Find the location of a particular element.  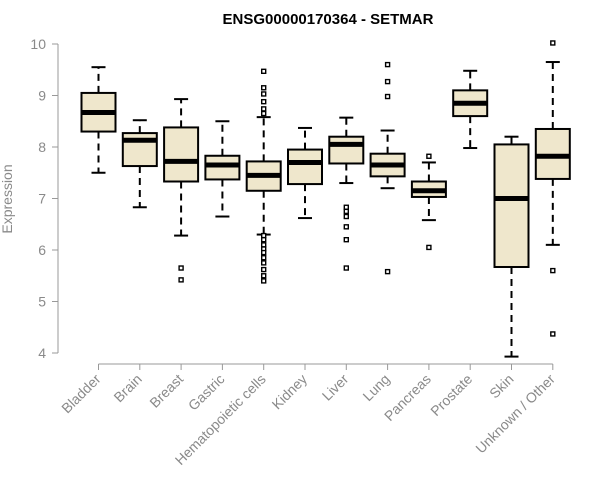

box-gastric is located at coordinates (222, 169).